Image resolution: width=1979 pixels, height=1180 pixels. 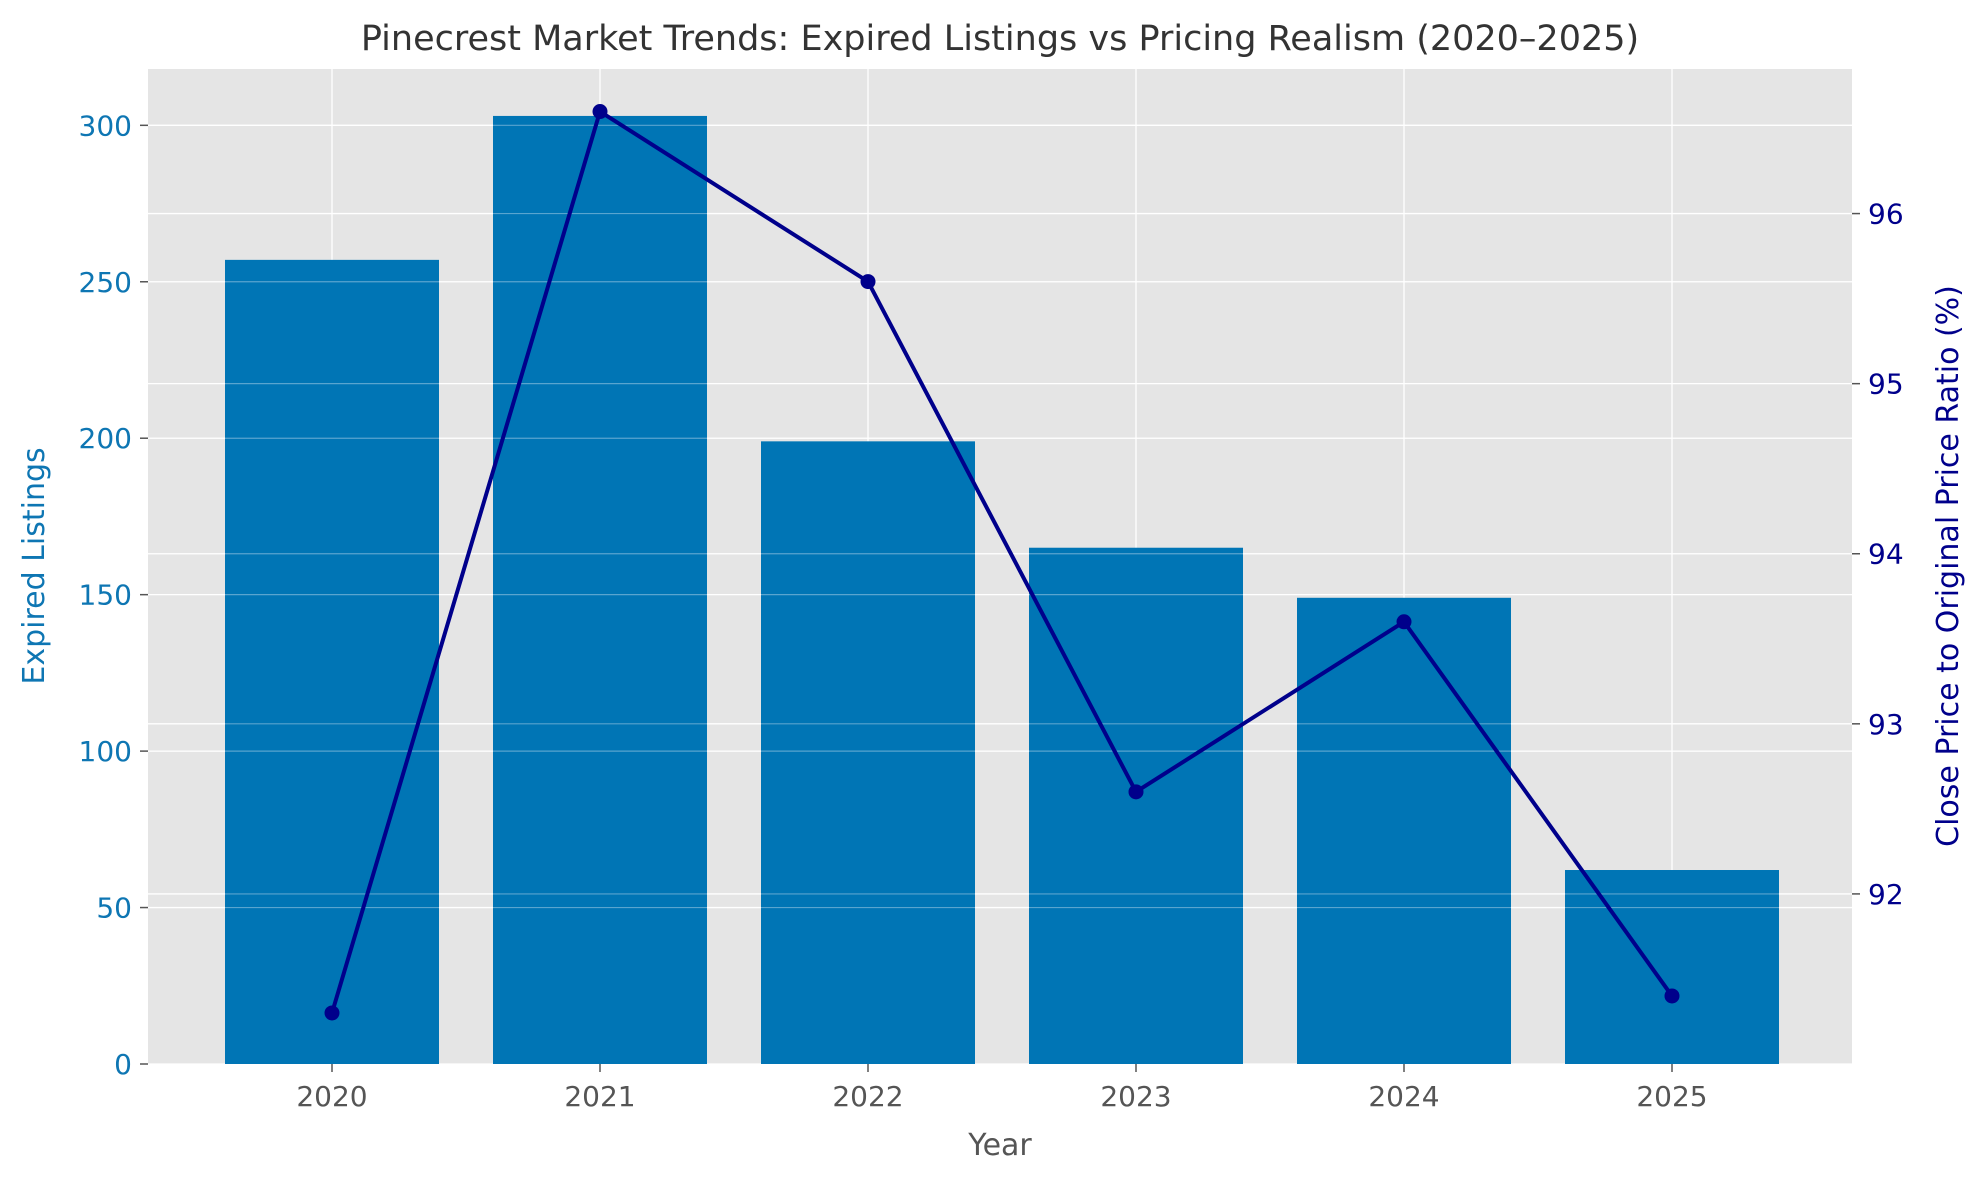 I want to click on ytick-right-label-1: 93, so click(x=1886, y=724).